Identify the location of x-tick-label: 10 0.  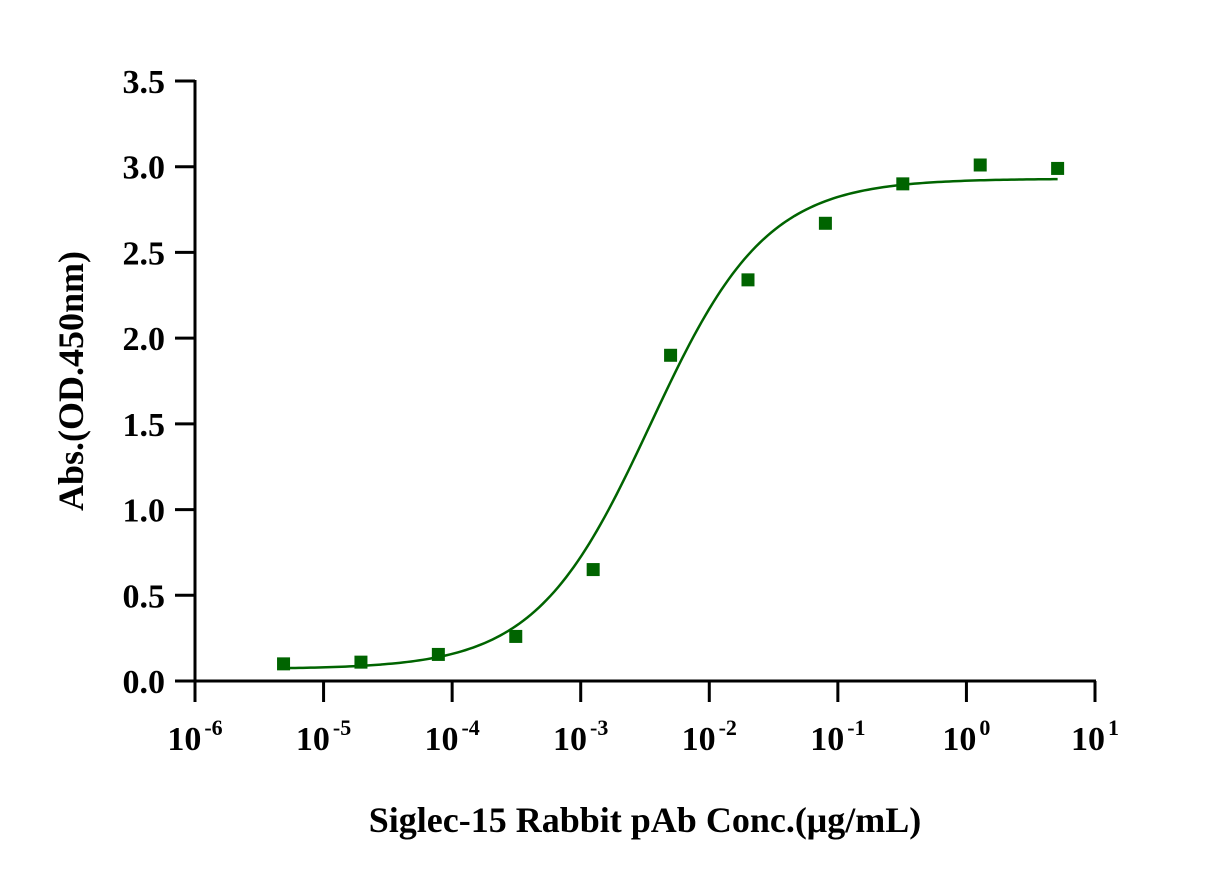
(966, 736).